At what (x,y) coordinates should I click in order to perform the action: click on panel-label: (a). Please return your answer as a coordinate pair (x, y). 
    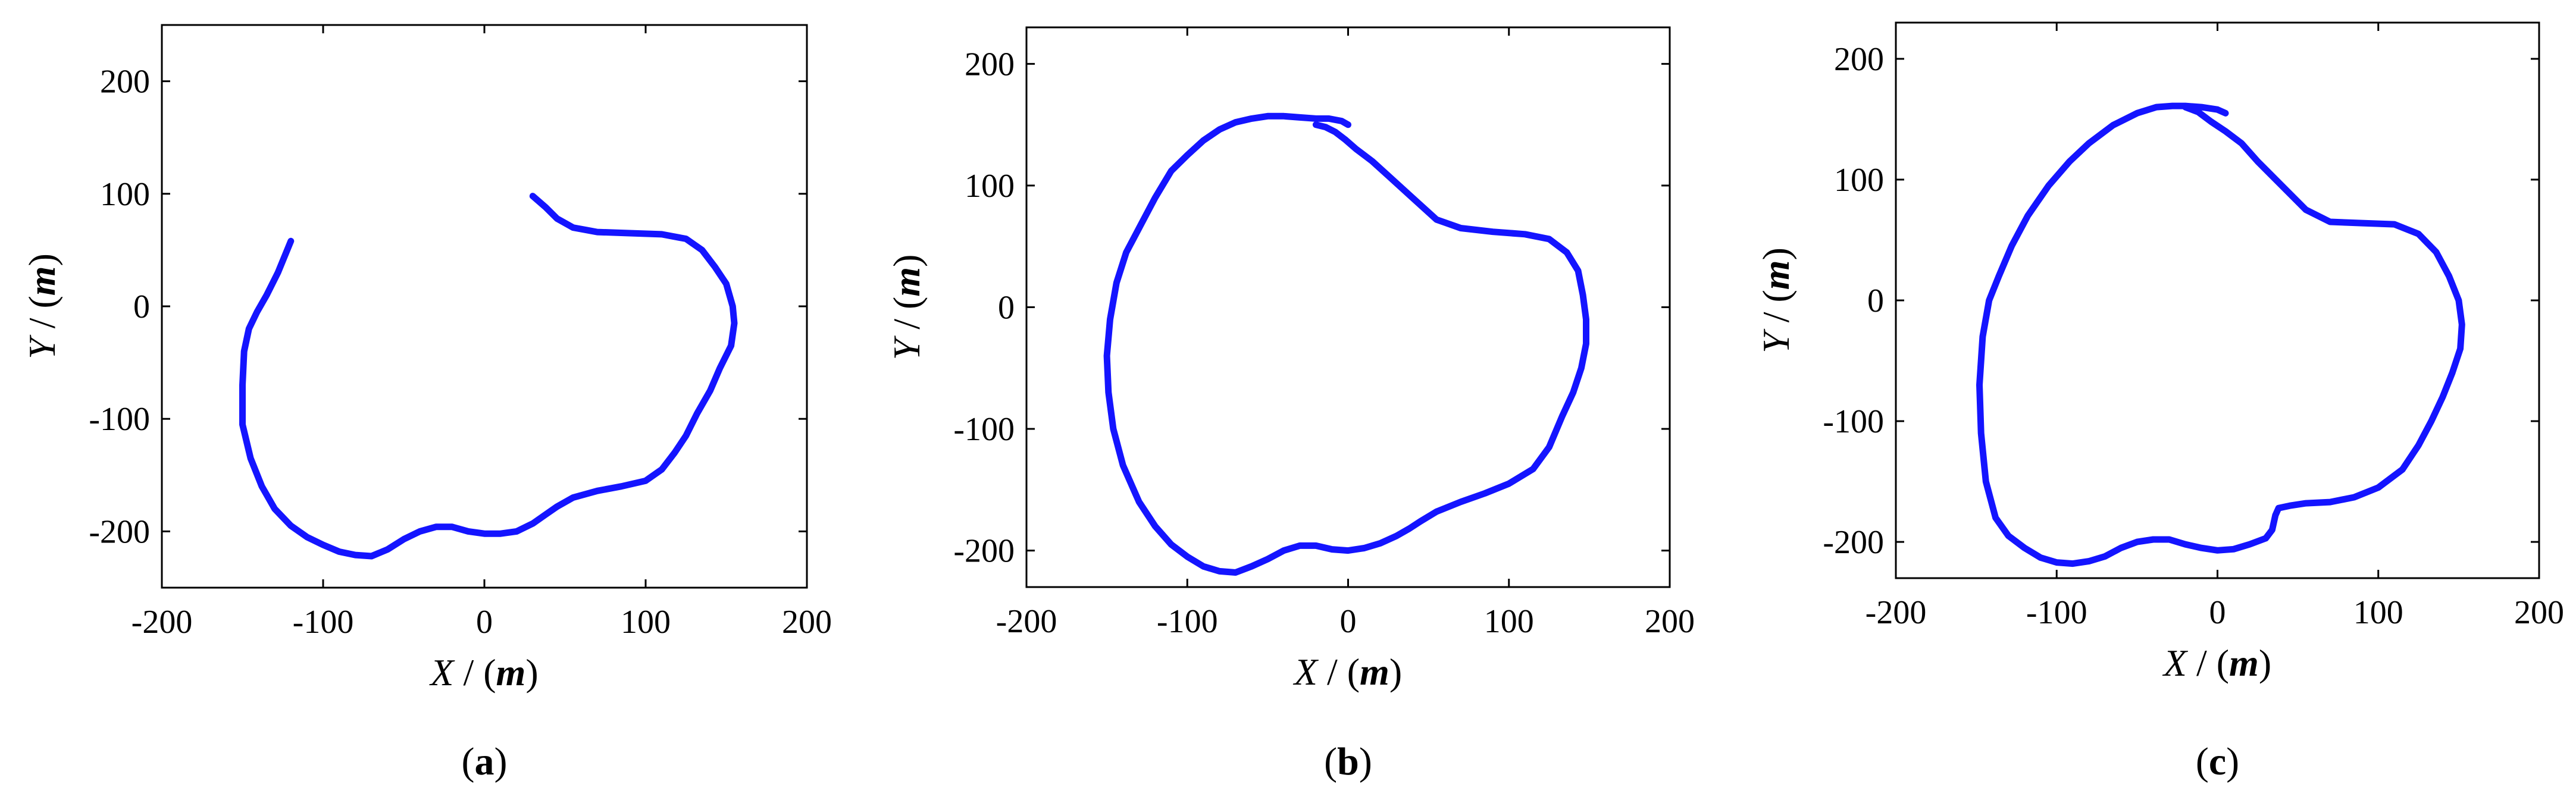
    Looking at the image, I should click on (485, 761).